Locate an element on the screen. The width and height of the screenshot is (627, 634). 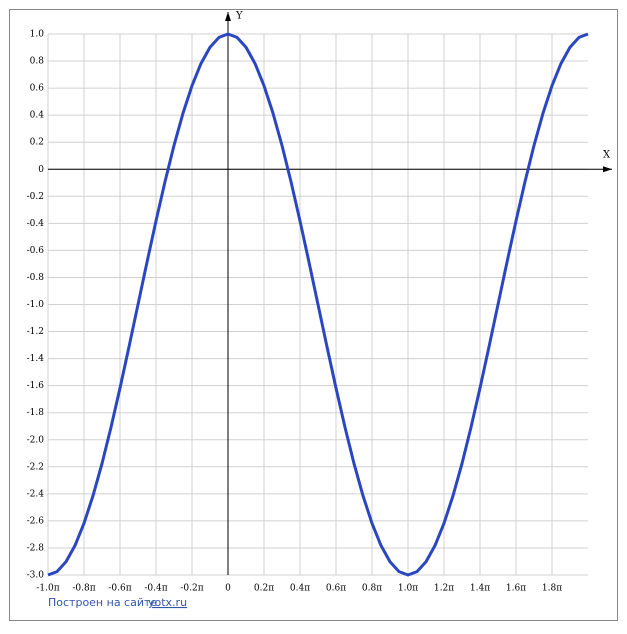
y-tick-label: -0.6 is located at coordinates (36, 251).